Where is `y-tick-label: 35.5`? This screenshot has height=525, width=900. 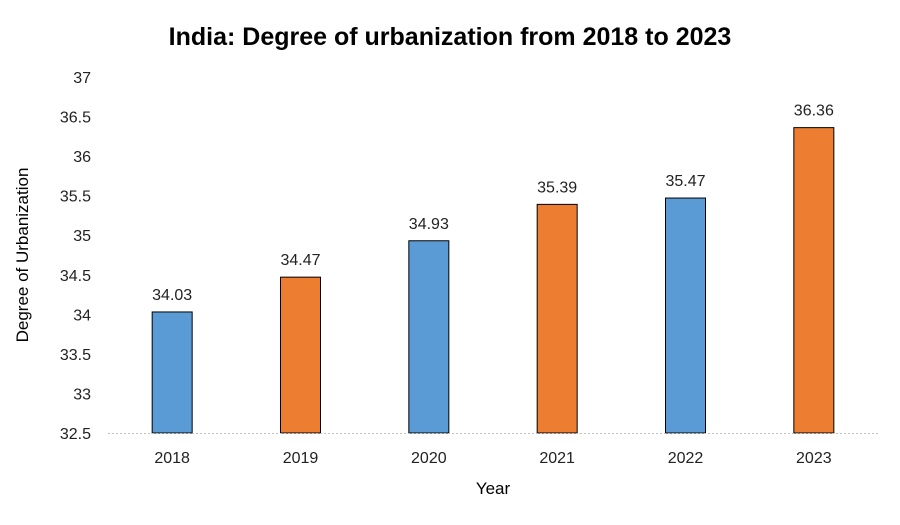
y-tick-label: 35.5 is located at coordinates (75, 197).